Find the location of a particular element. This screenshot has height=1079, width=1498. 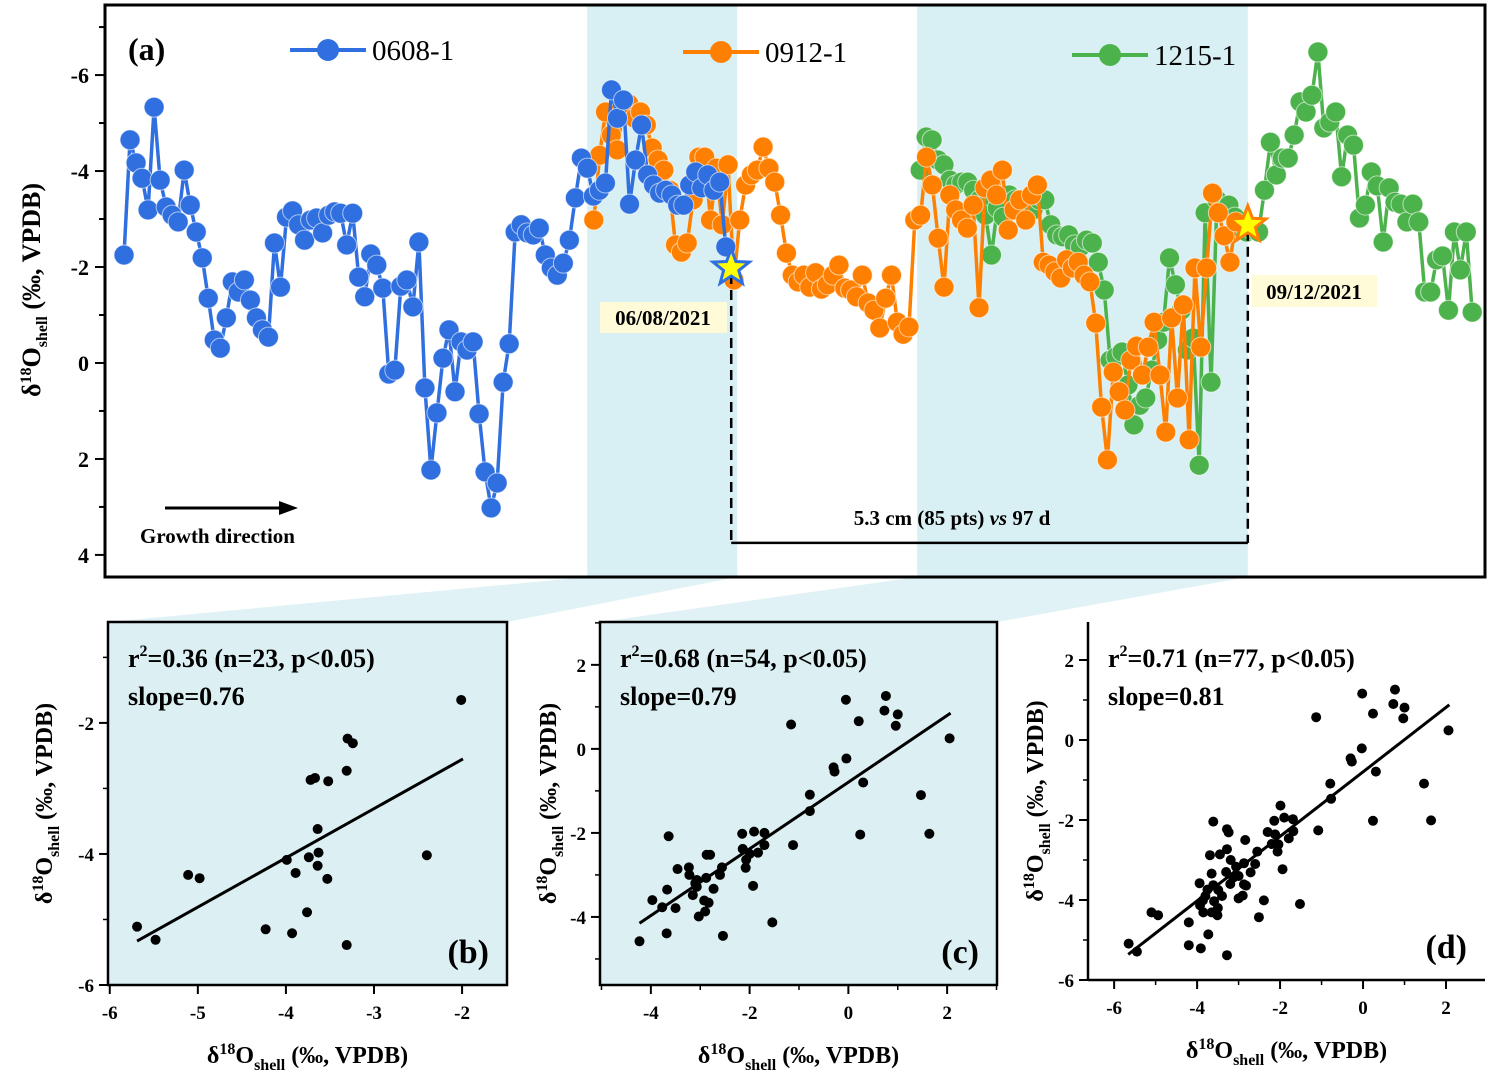

star-marker-icon is located at coordinates (1247, 222).